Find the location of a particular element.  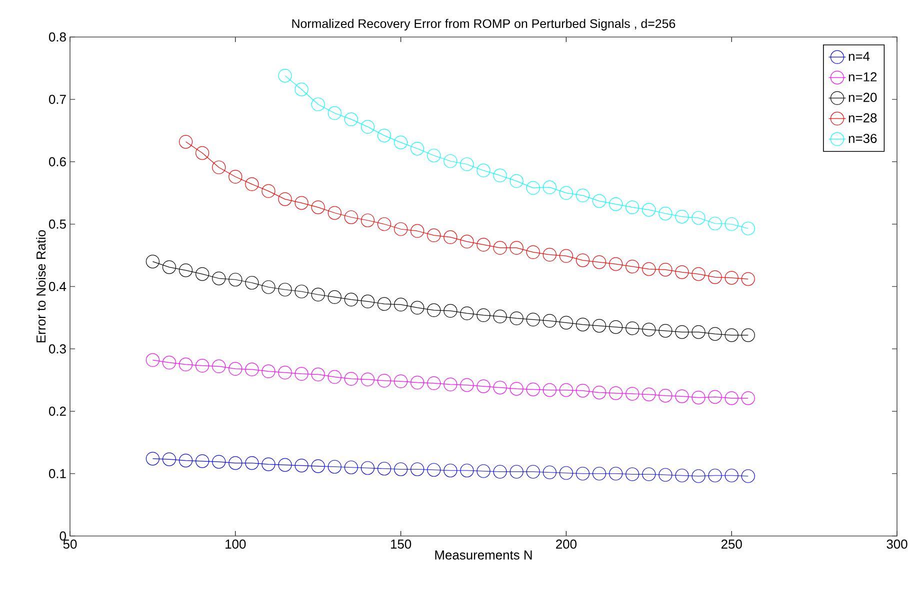

y-tick-label: 0.5 is located at coordinates (57, 224).